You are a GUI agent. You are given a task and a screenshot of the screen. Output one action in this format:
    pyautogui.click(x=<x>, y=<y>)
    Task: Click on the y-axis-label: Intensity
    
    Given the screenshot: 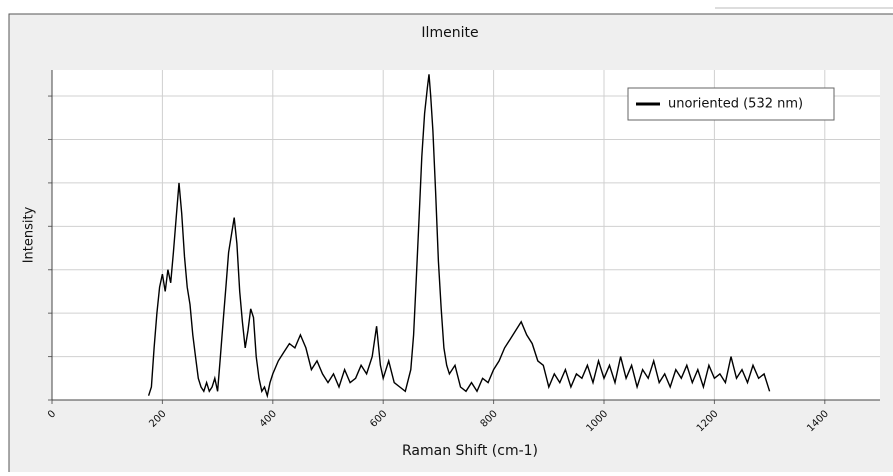 What is the action you would take?
    pyautogui.click(x=29, y=234)
    